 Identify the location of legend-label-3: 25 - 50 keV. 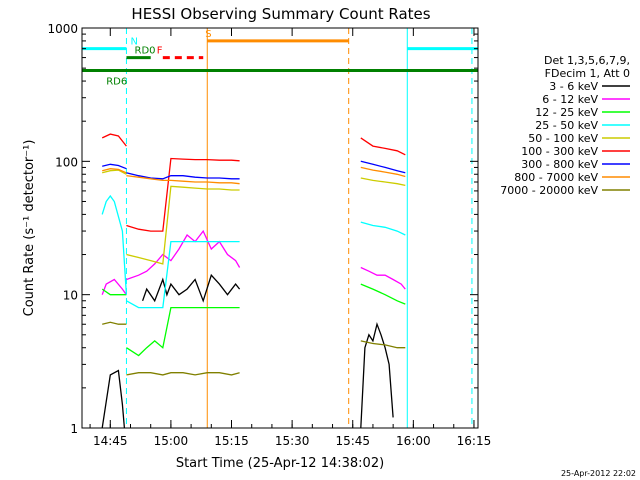
(566, 125).